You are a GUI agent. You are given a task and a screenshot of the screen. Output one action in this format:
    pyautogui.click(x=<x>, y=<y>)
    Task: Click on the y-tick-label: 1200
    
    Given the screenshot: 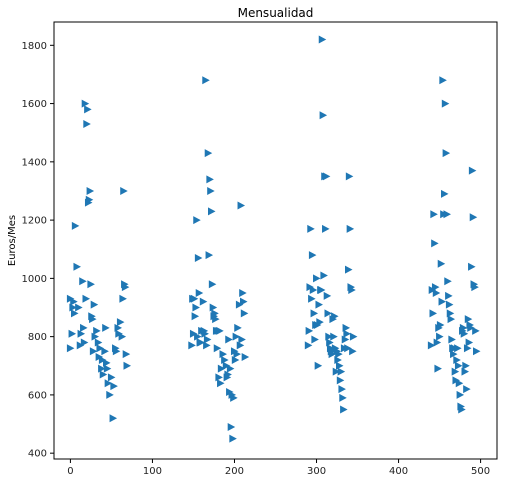 What is the action you would take?
    pyautogui.click(x=34, y=221)
    